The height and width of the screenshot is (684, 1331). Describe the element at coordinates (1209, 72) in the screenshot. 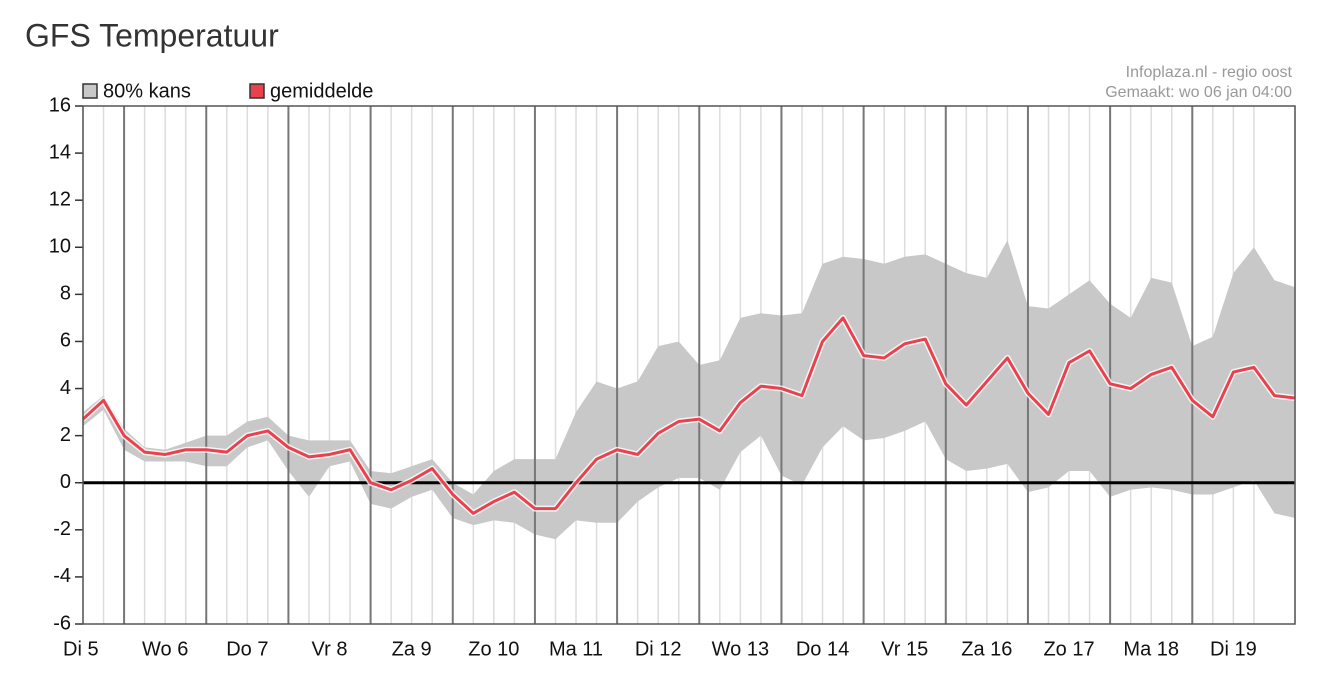

I see `source: Infoplaza.nl - regio oost` at that location.